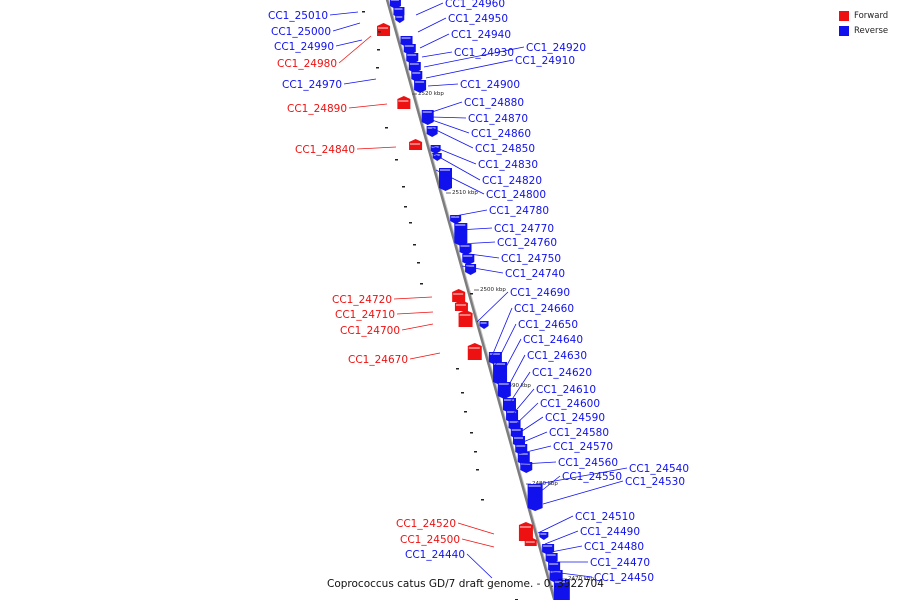 This screenshot has width=900, height=600. Describe the element at coordinates (610, 532) in the screenshot. I see `reverse-gene-label: CC1_24490` at that location.